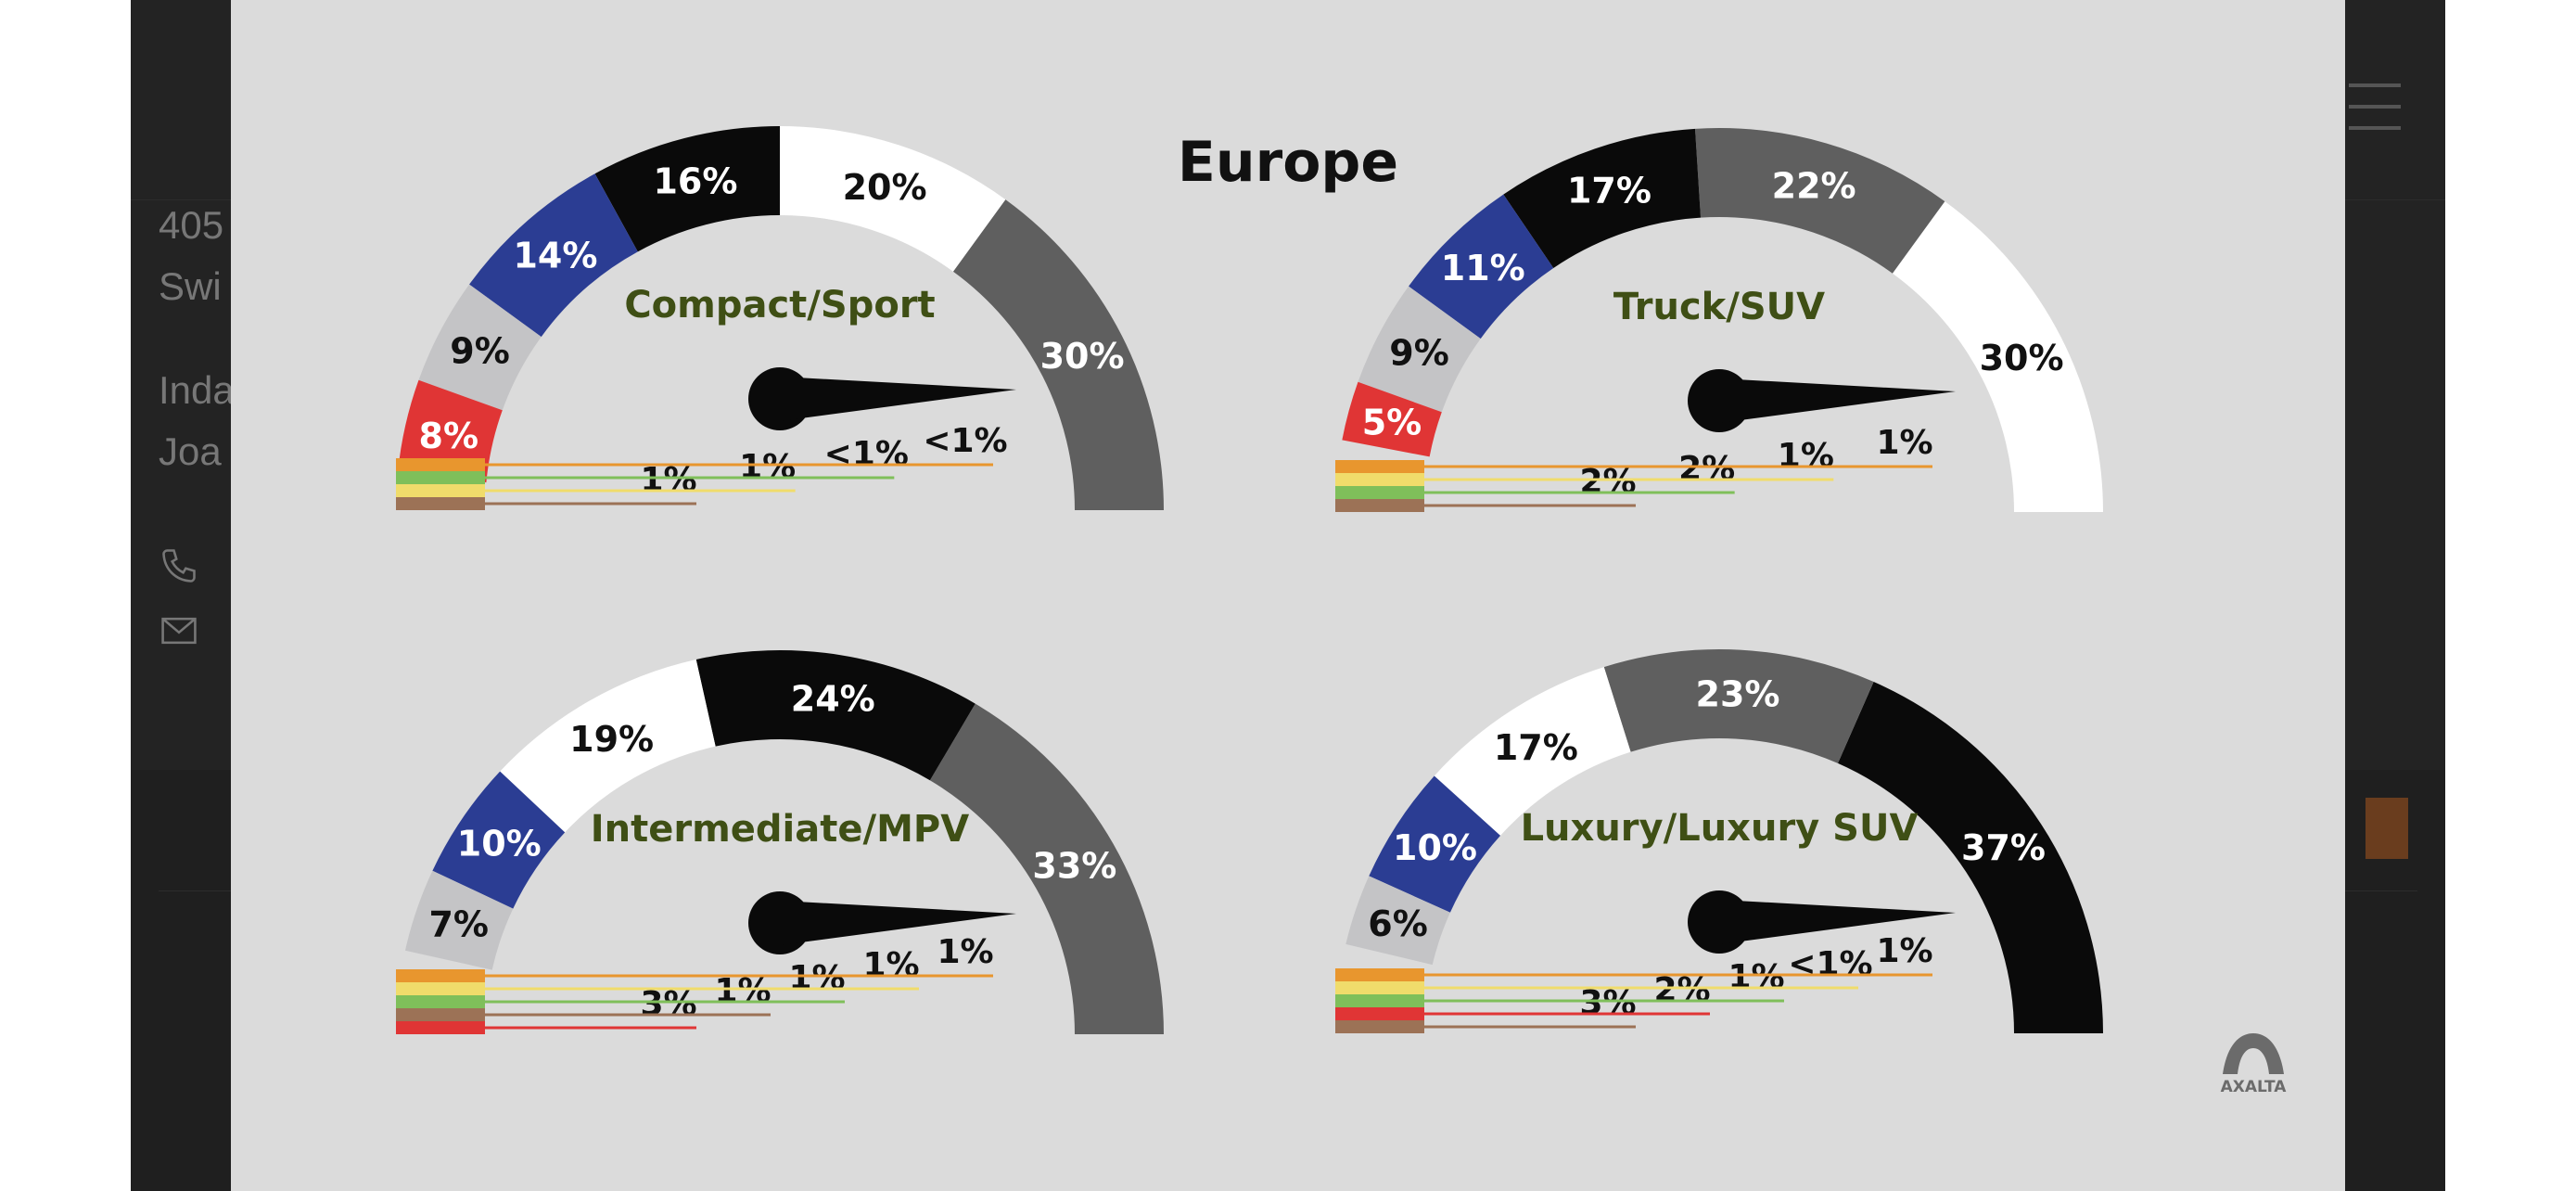 This screenshot has height=1191, width=2576. What do you see at coordinates (1392, 422) in the screenshot?
I see `segment-label: 5%` at bounding box center [1392, 422].